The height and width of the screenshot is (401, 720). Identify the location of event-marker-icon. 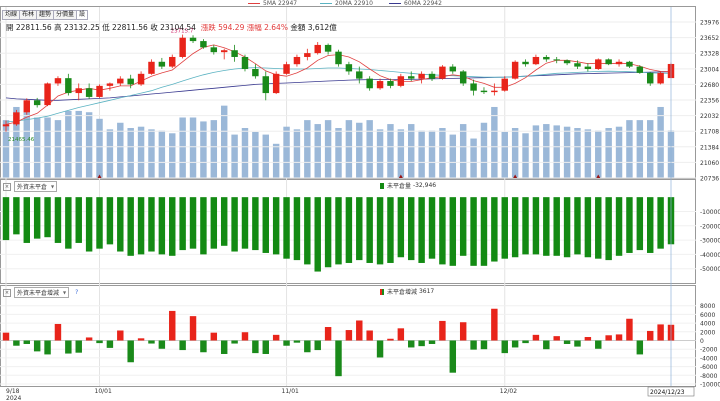
(400, 176).